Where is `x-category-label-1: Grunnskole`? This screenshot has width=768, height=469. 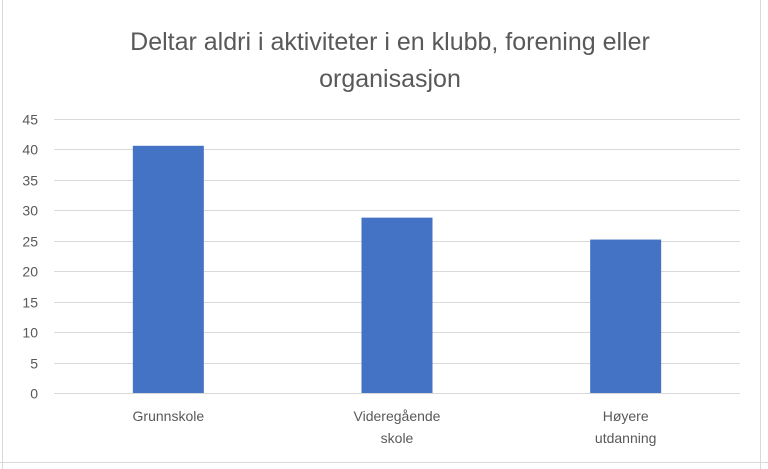
x-category-label-1: Grunnskole is located at coordinates (169, 416).